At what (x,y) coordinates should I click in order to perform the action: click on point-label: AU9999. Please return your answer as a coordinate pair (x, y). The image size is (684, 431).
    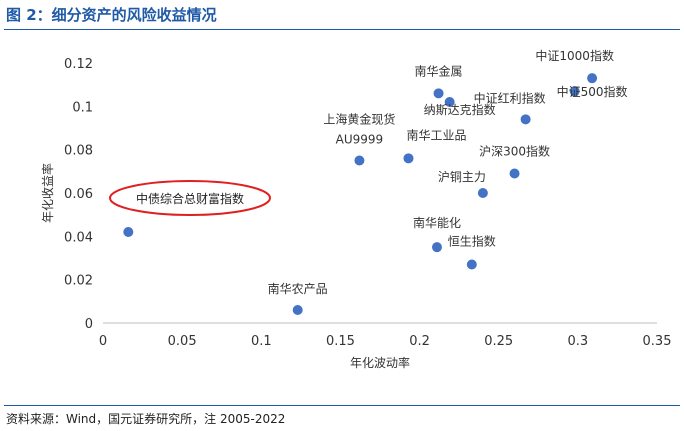
    Looking at the image, I should click on (360, 140).